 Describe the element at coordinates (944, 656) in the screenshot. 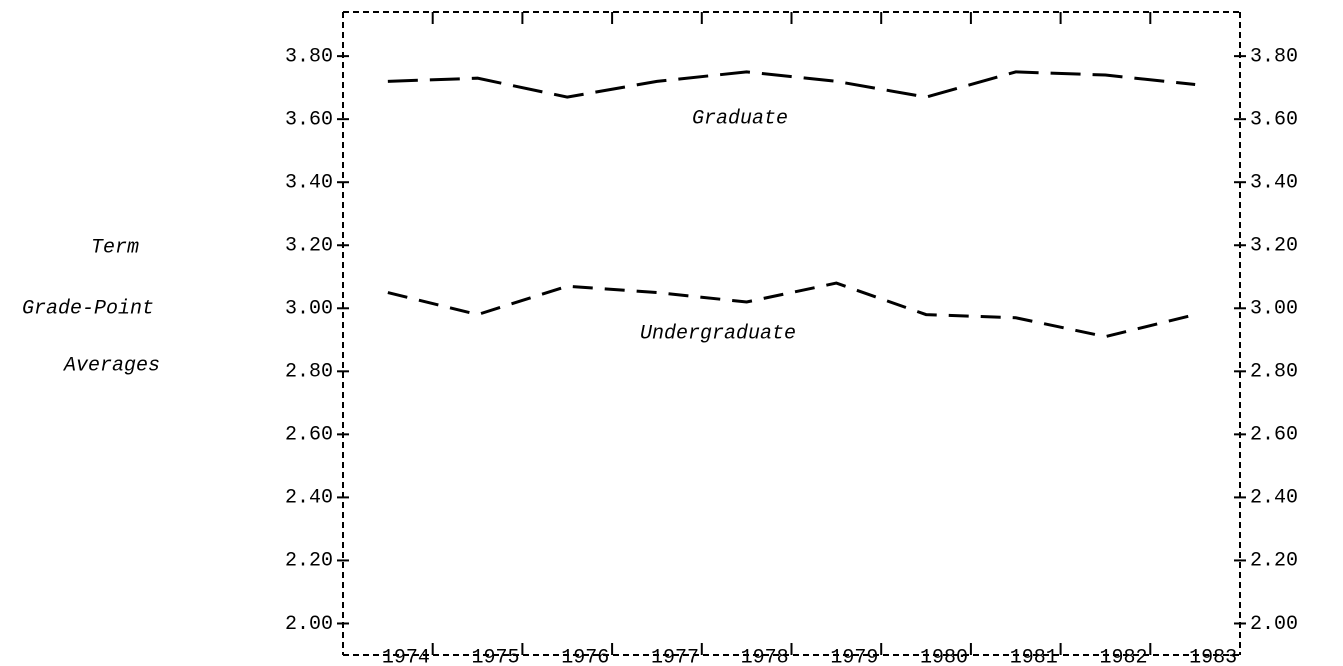

I see `x-tick-label: 1980` at that location.